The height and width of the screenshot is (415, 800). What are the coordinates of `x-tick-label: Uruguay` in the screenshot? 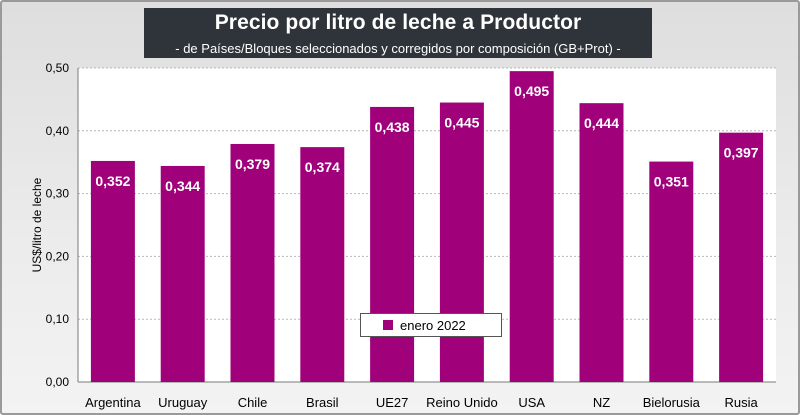 It's located at (183, 402).